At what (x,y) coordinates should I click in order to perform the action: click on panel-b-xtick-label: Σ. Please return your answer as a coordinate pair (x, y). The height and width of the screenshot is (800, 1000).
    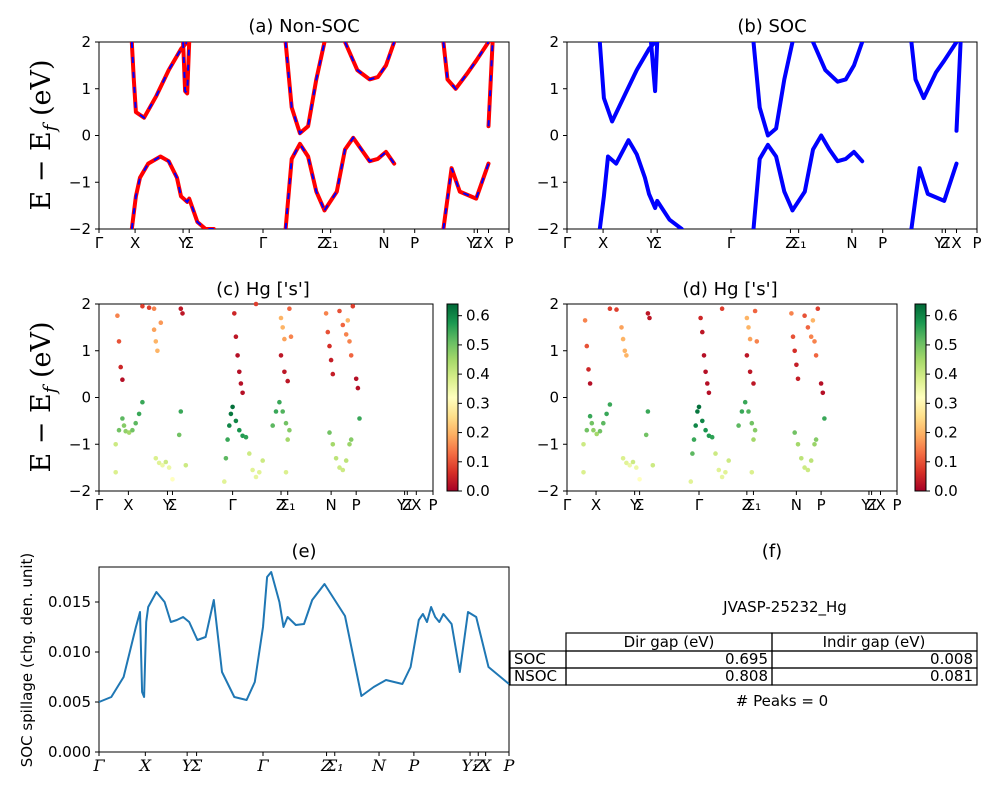
    Looking at the image, I should click on (656, 243).